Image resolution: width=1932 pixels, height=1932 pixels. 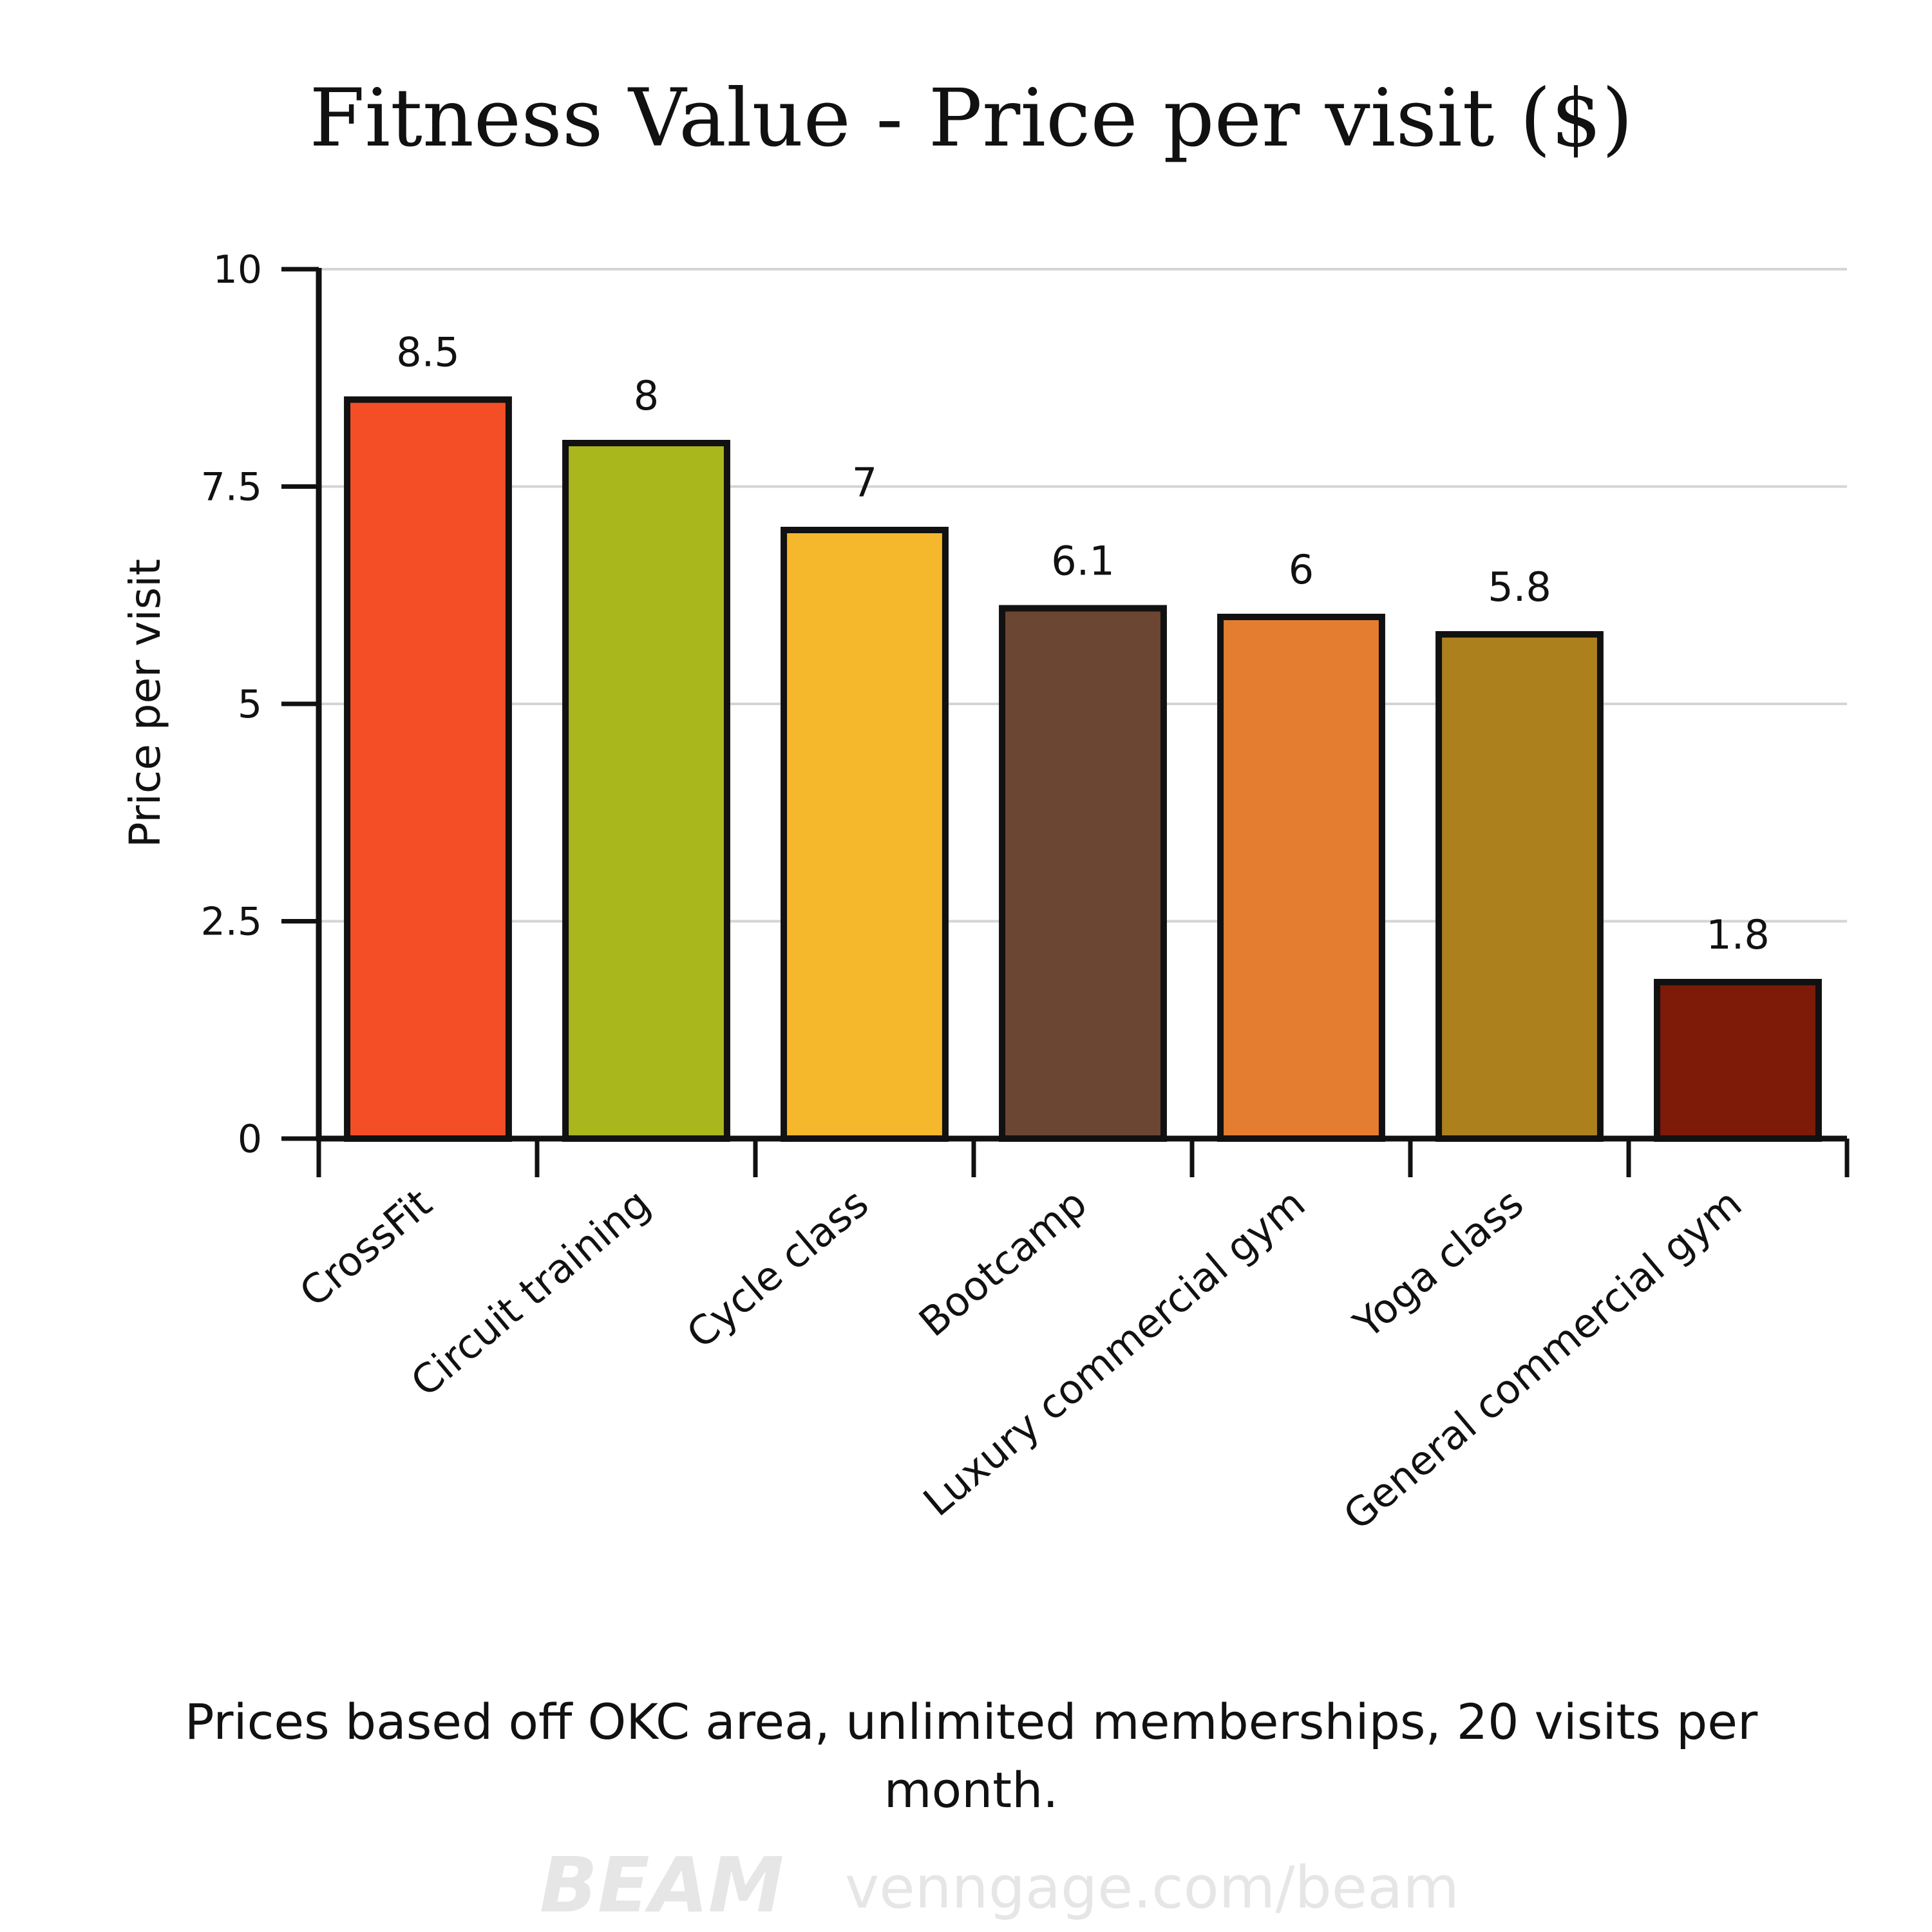 What do you see at coordinates (232, 487) in the screenshot?
I see `y-tick-label: 7.5` at bounding box center [232, 487].